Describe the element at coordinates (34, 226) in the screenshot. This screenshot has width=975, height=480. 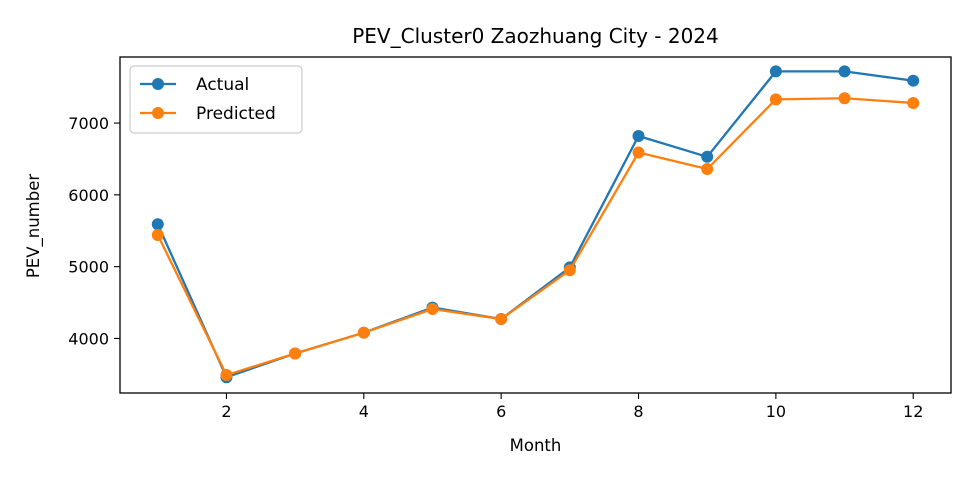
I see `y-axis-label: PEV_number` at that location.